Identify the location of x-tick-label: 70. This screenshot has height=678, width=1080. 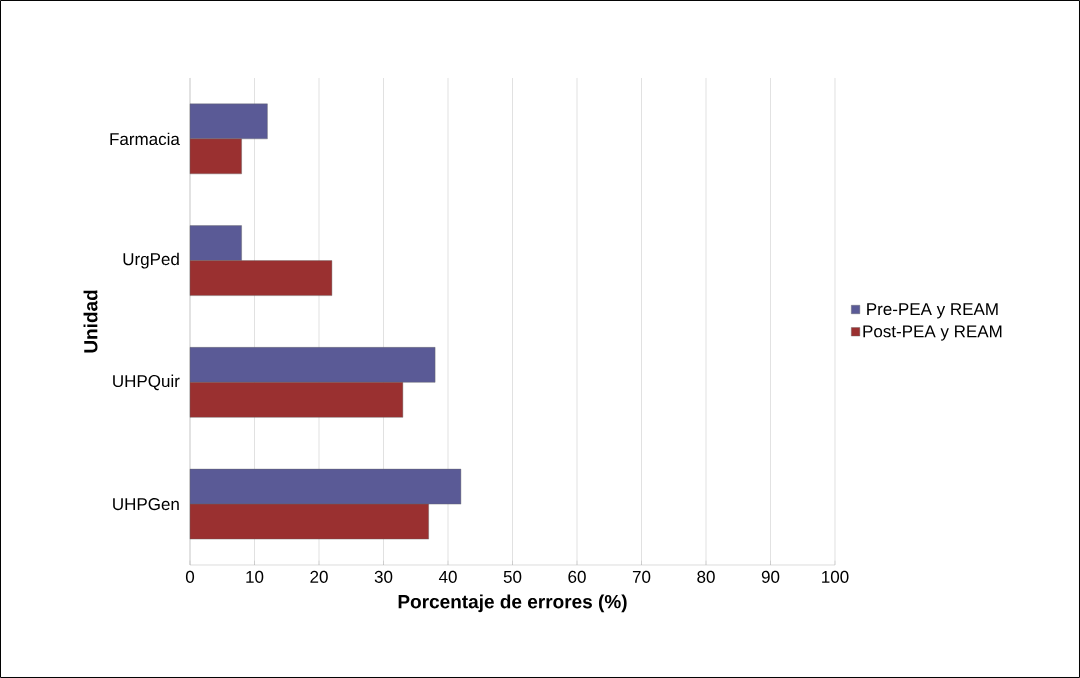
(641, 576).